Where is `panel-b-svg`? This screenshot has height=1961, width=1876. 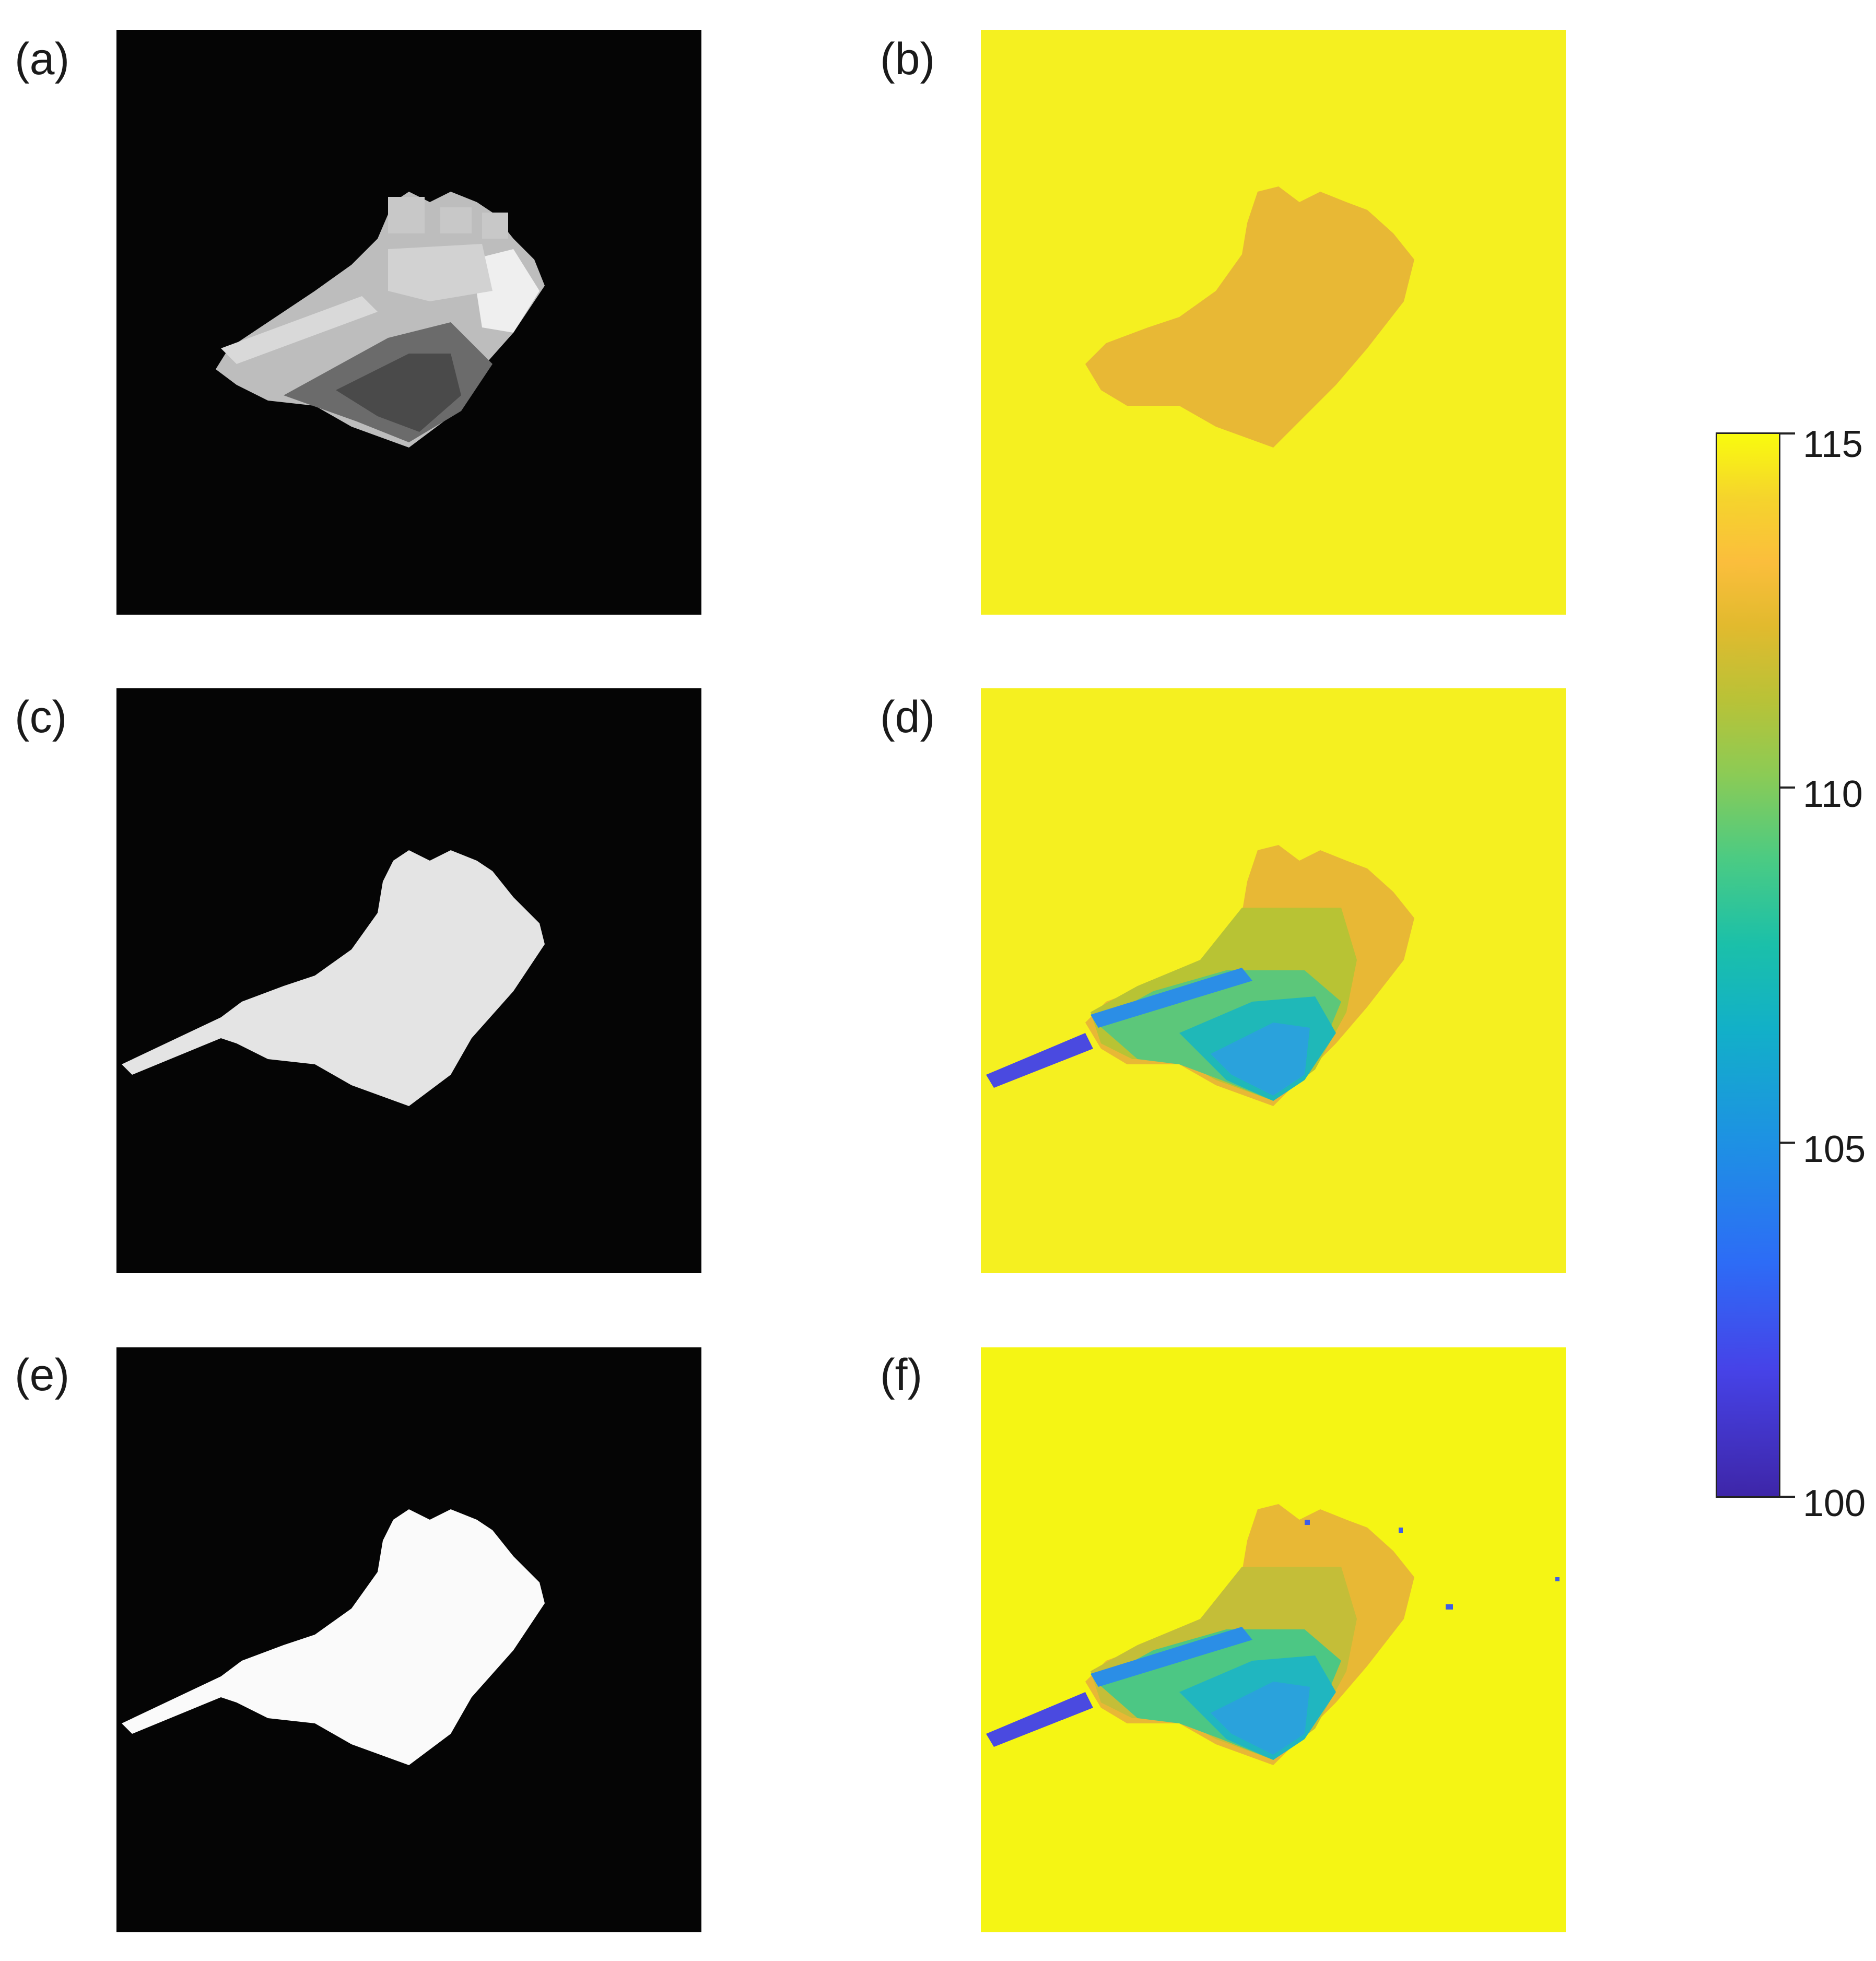 panel-b-svg is located at coordinates (1274, 322).